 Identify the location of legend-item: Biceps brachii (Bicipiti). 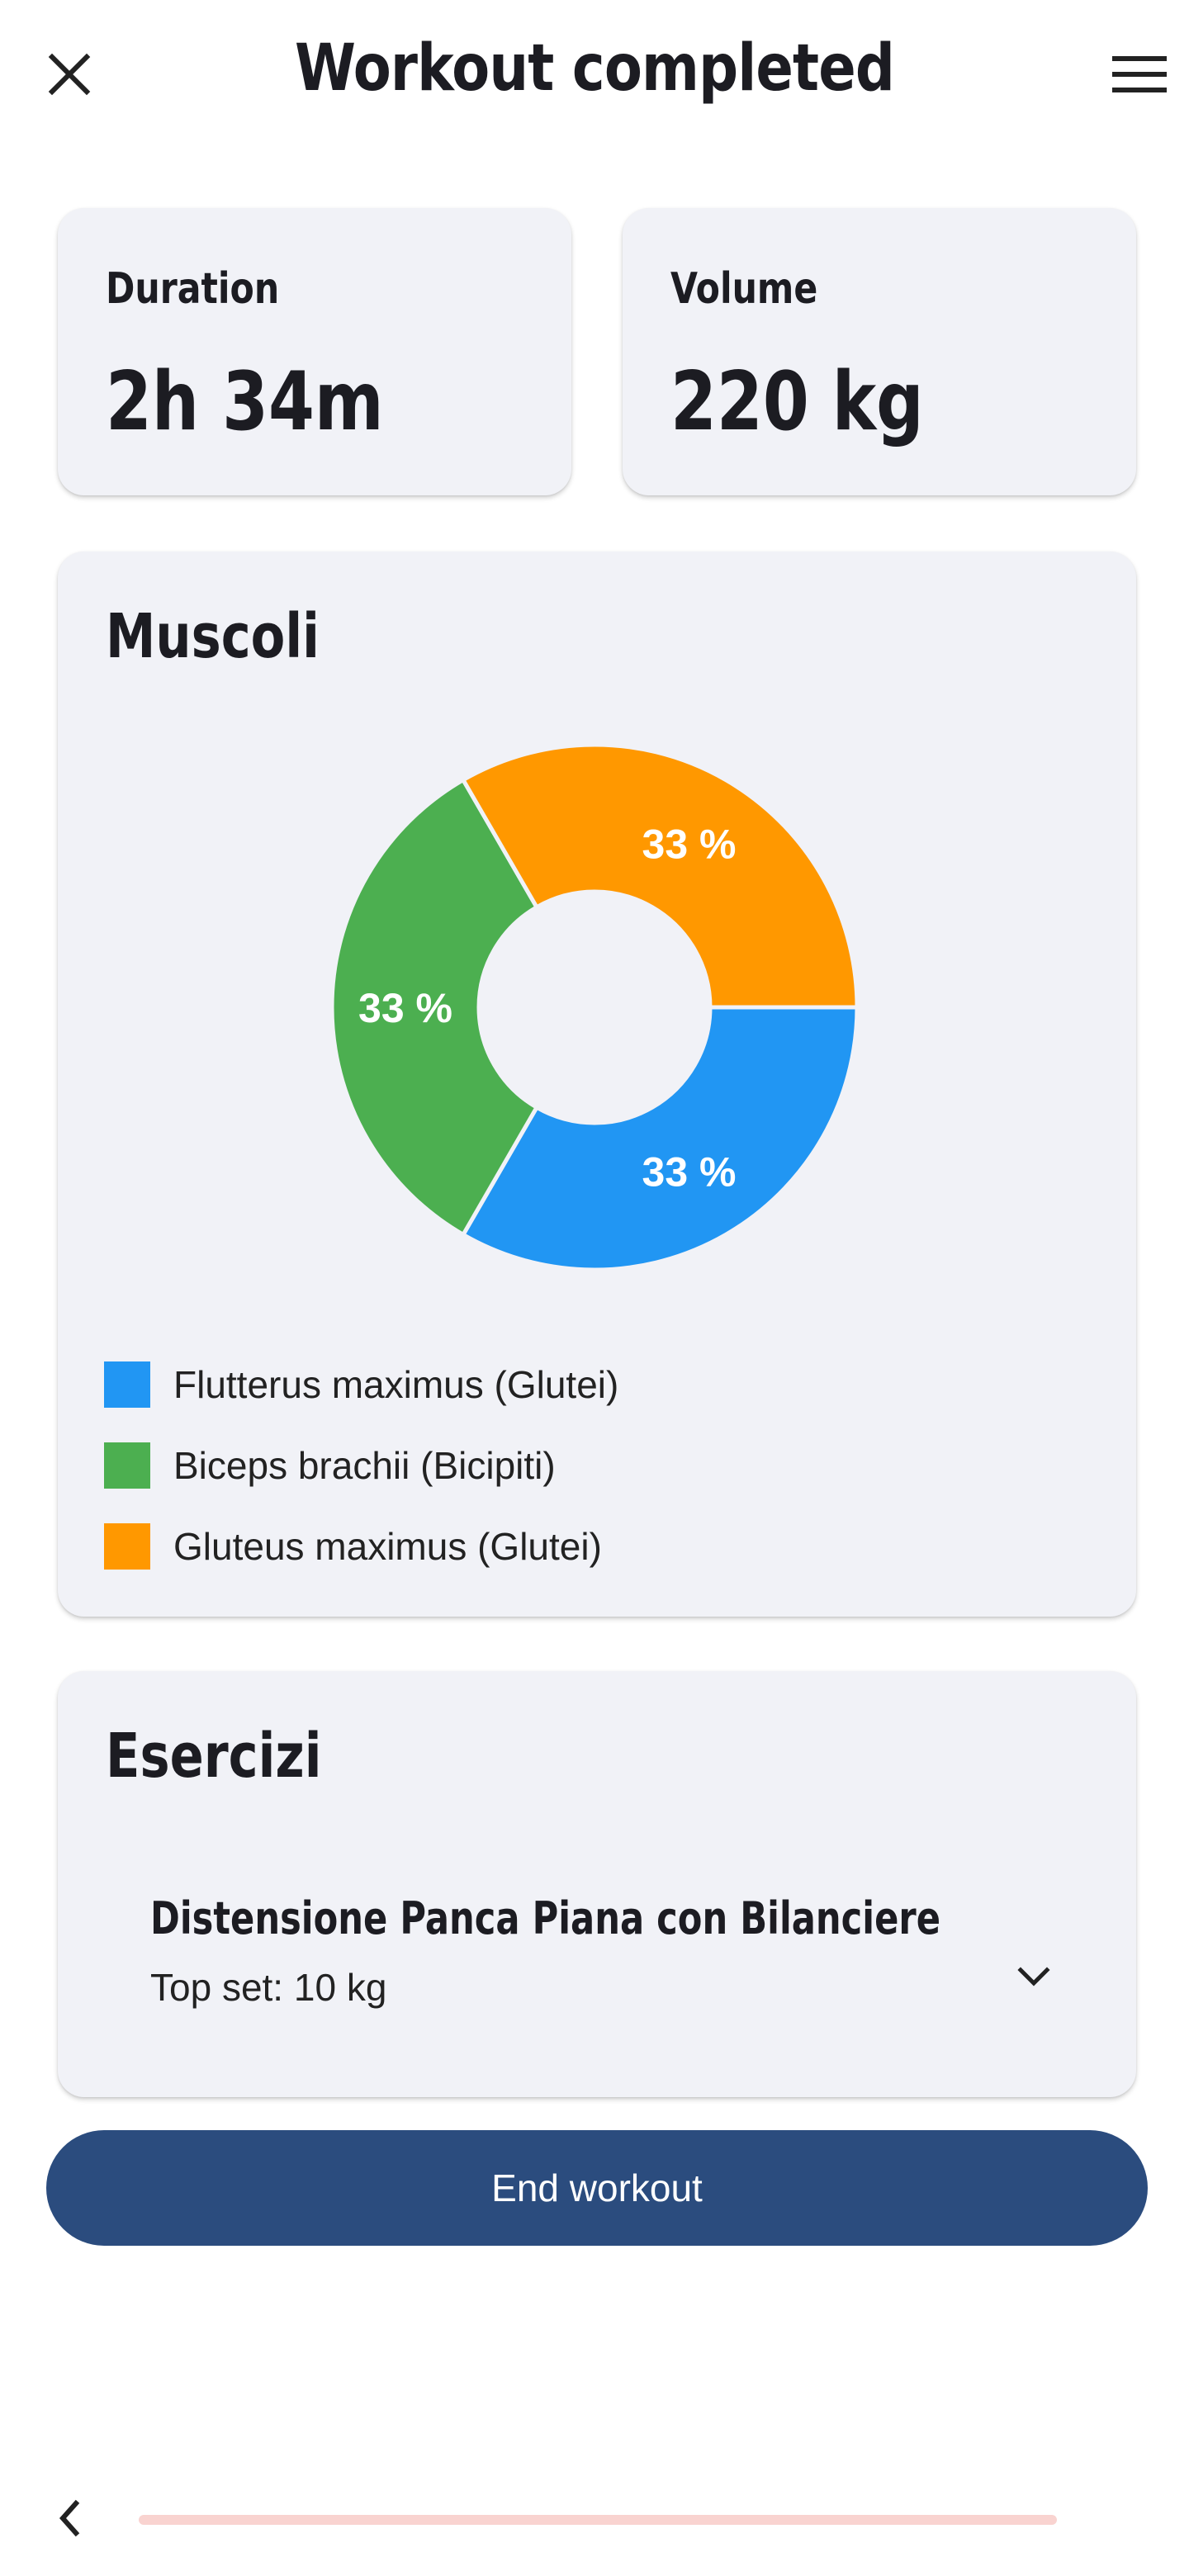
(361, 1465).